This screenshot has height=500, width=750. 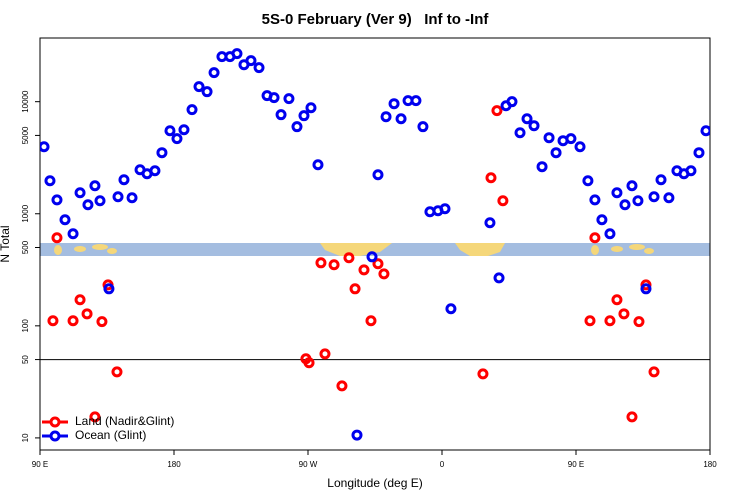 What do you see at coordinates (174, 464) in the screenshot?
I see `x-tick-label: 180` at bounding box center [174, 464].